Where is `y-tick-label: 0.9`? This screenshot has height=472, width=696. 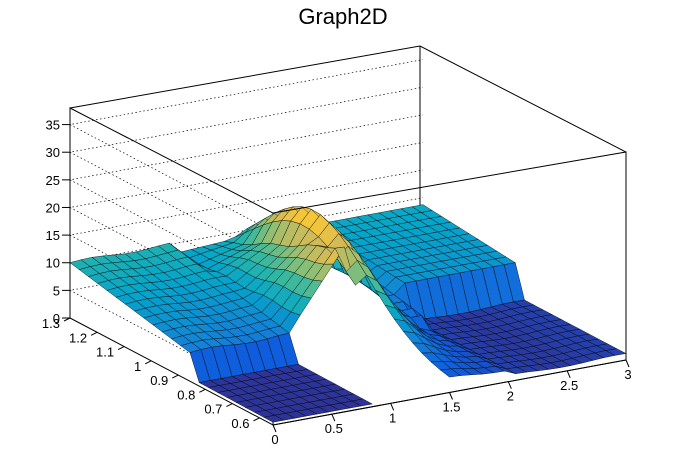
y-tick-label: 0.9 is located at coordinates (159, 380).